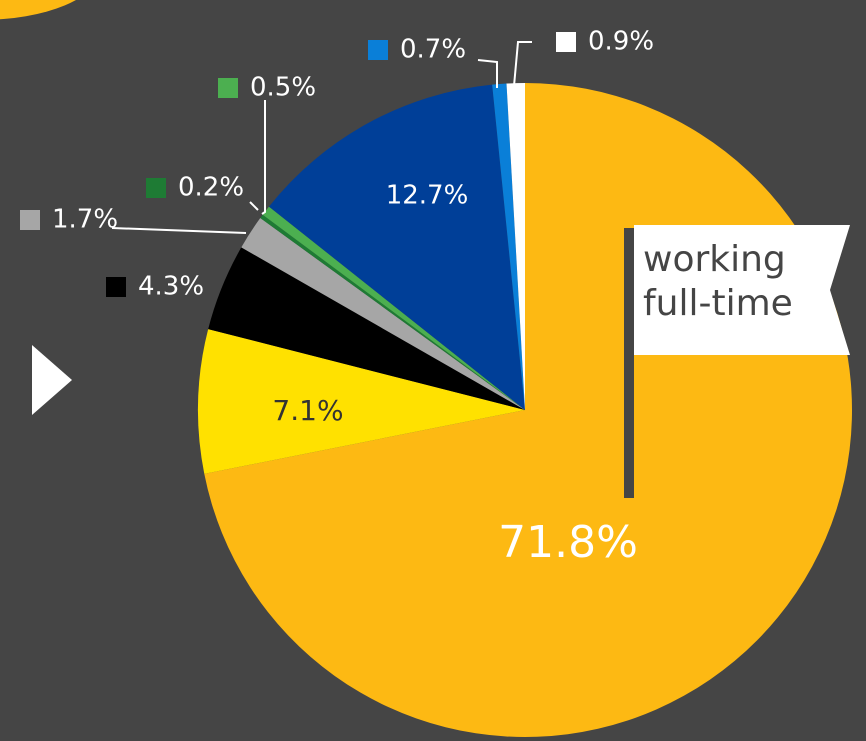 The image size is (866, 741). What do you see at coordinates (85, 220) in the screenshot?
I see `data-label: 1.7%` at bounding box center [85, 220].